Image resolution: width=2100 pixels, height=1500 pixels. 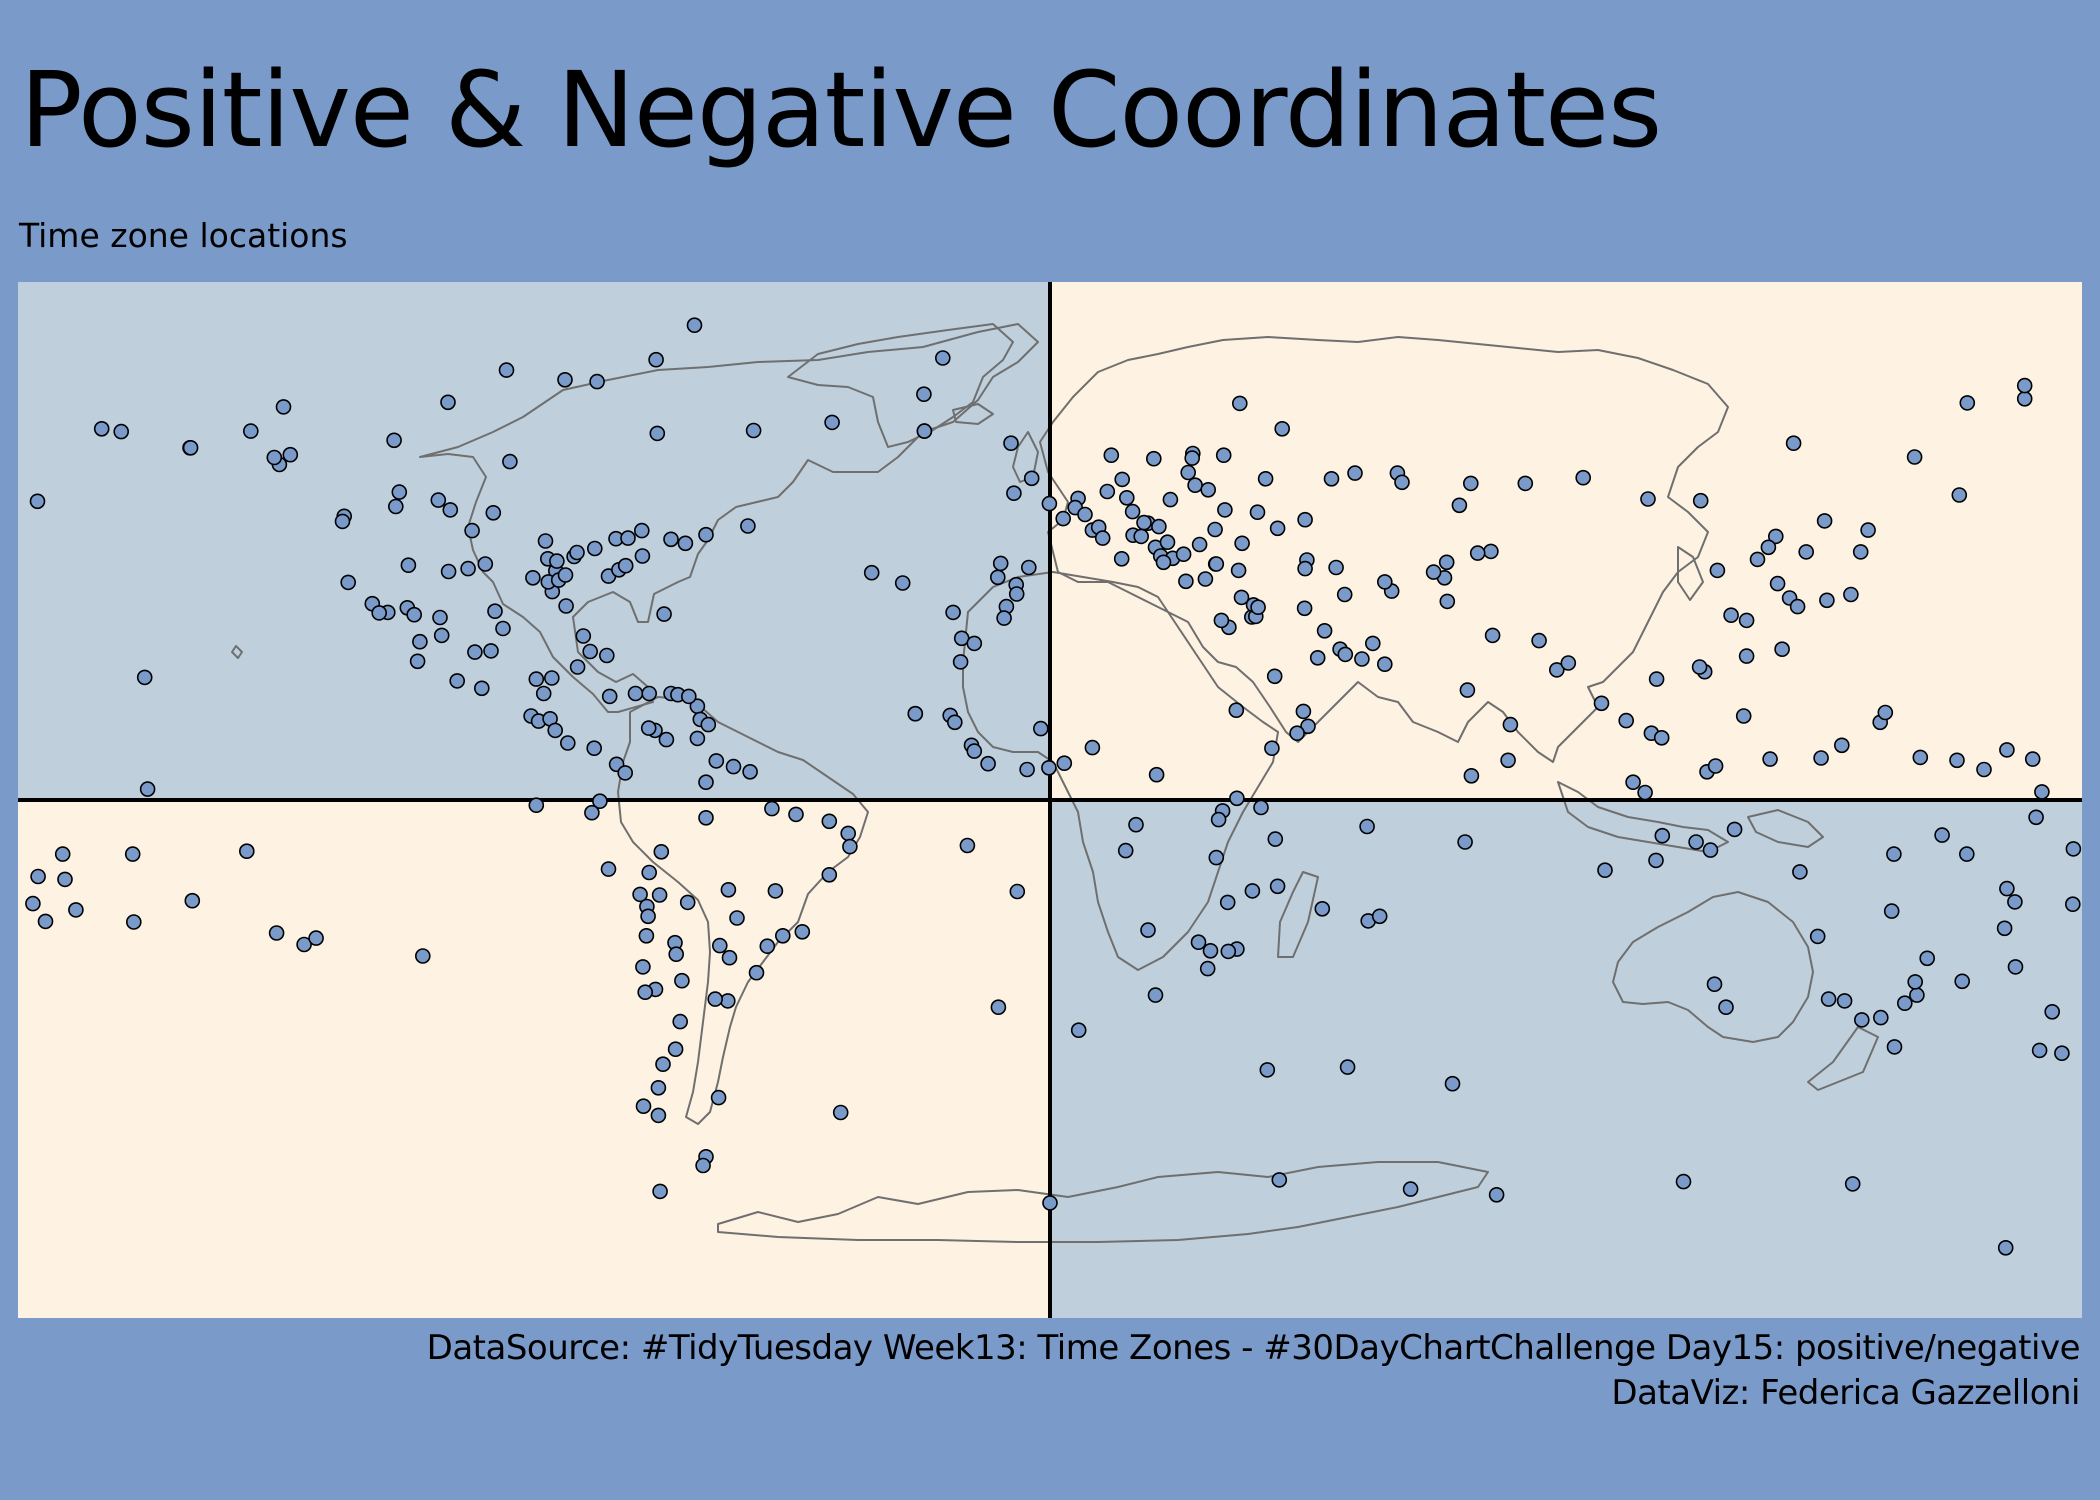 I want to click on country-outline-new-guinea, so click(x=1785, y=828).